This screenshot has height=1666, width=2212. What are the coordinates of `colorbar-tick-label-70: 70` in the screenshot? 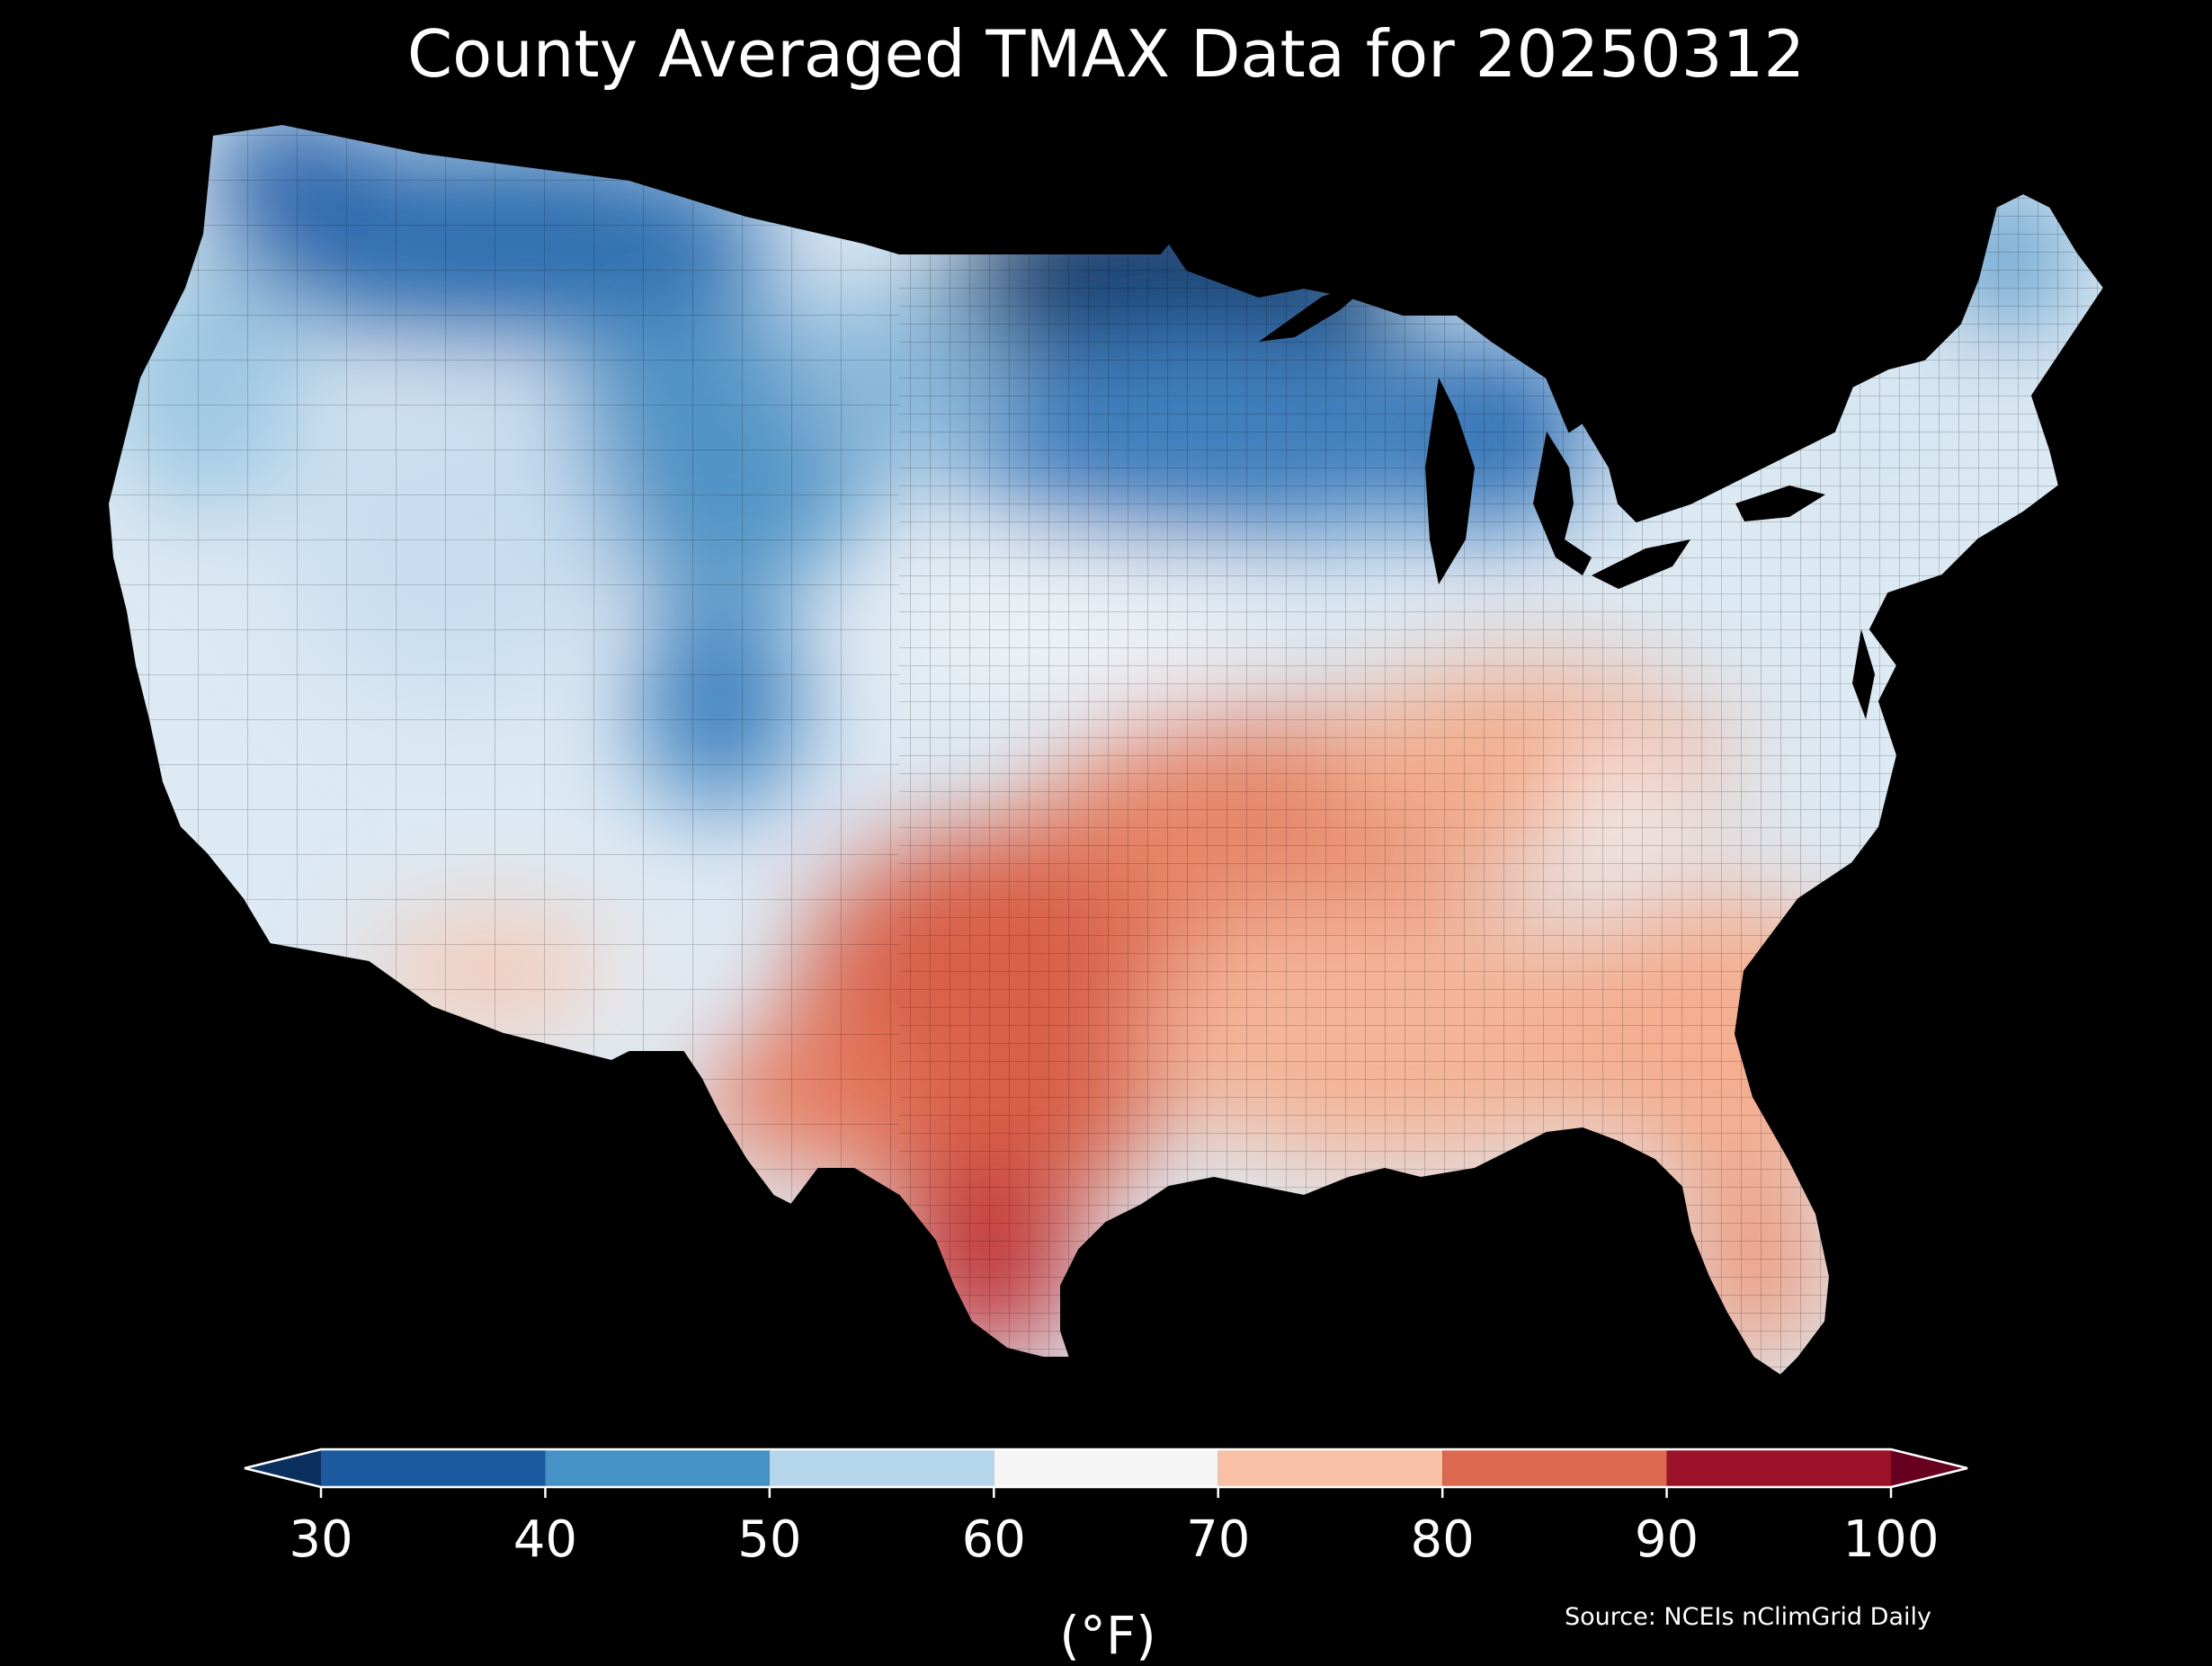 It's located at (1218, 1540).